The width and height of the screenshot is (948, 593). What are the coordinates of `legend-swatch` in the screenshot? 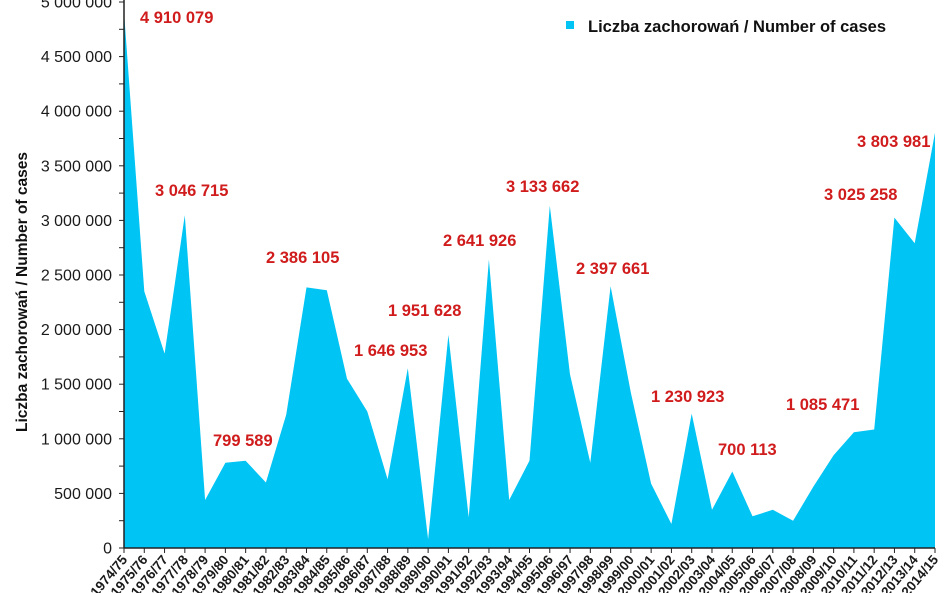 It's located at (570, 25).